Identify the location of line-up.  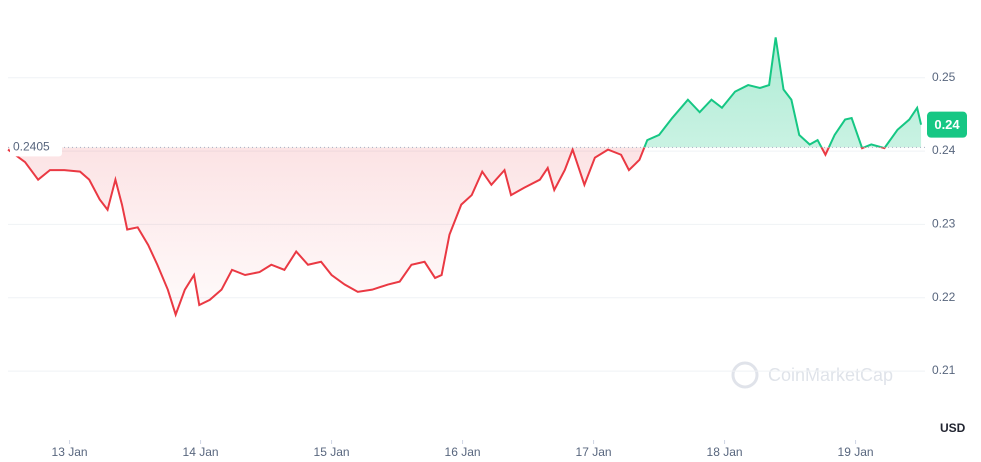
(747, 92).